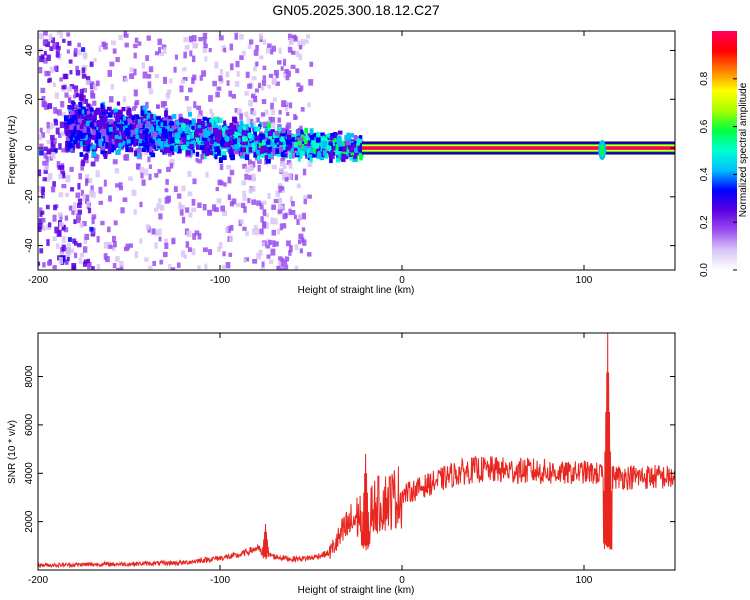 The height and width of the screenshot is (600, 750). Describe the element at coordinates (704, 222) in the screenshot. I see `colorbar-tick-label: 0.2` at that location.